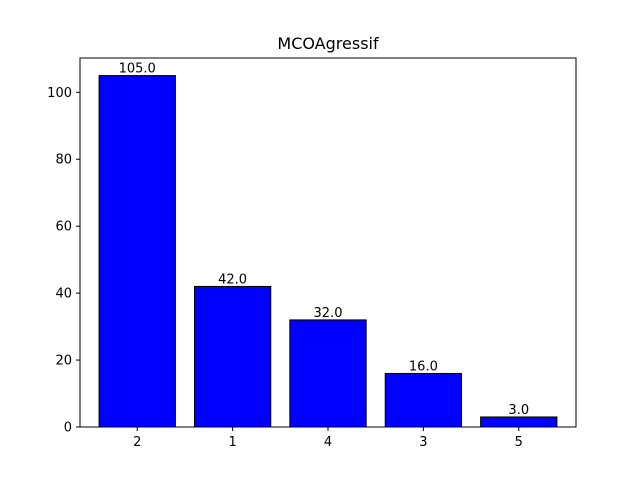 The width and height of the screenshot is (640, 480). I want to click on bar-value-label: 105.0, so click(137, 69).